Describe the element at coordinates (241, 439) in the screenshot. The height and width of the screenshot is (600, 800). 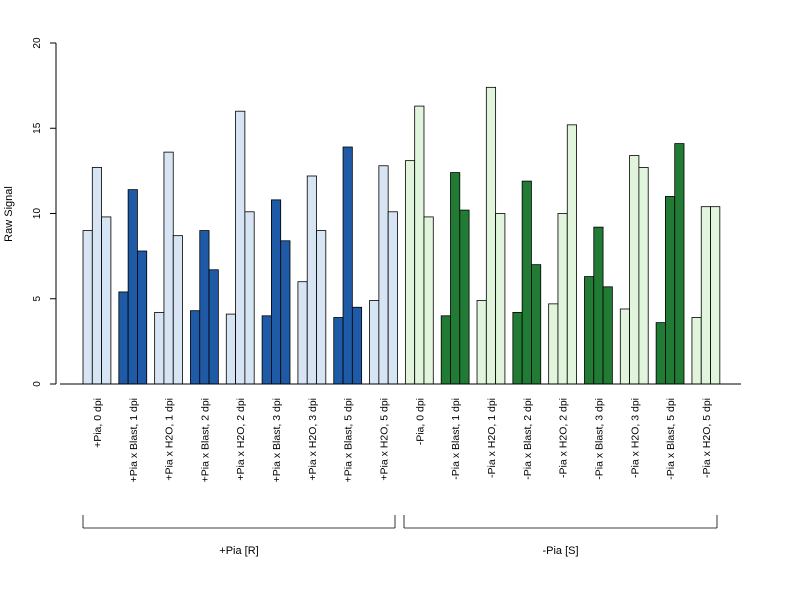
I see `x-tick-label: +Pia x H2O, 2 dpi` at that location.